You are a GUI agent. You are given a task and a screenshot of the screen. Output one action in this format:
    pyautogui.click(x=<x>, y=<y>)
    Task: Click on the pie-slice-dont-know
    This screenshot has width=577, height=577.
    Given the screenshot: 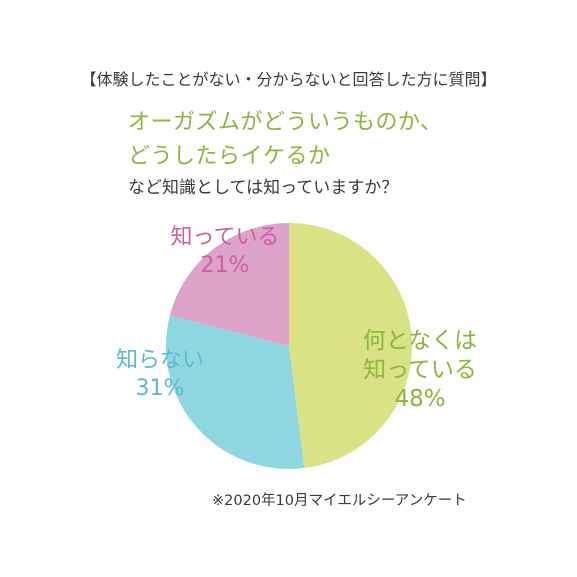 What is the action you would take?
    pyautogui.click(x=235, y=392)
    